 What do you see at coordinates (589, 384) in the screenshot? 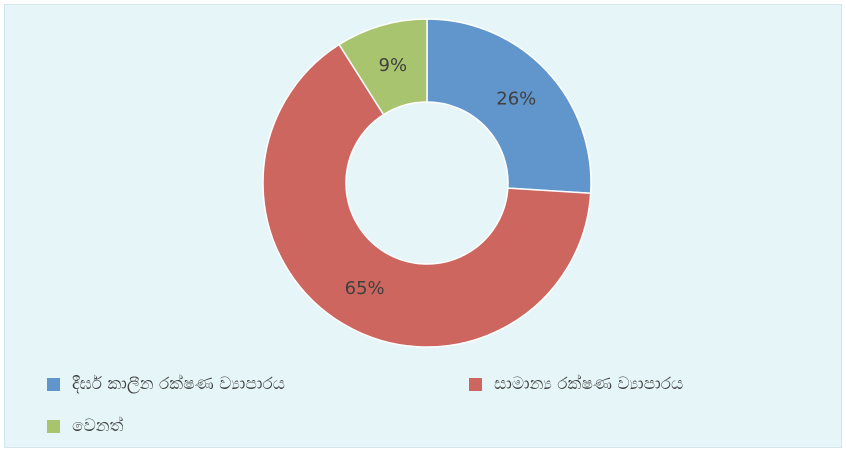
I see `legend-label-general-insurance: සාමාන්‍ය රක්ෂණ ව්‍යාපාරය` at bounding box center [589, 384].